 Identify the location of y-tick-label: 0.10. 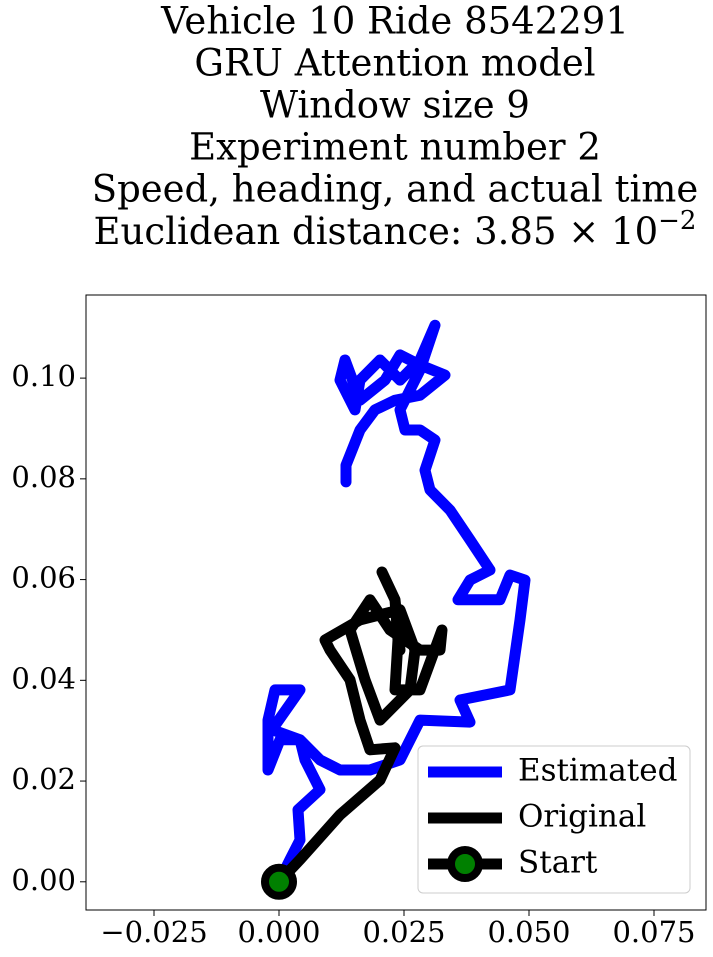
(43, 376).